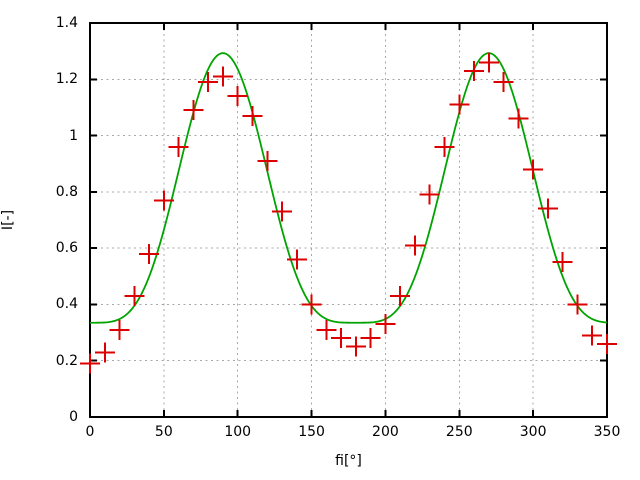 The image size is (640, 480). What do you see at coordinates (163, 432) in the screenshot?
I see `x-tick-label: 50` at bounding box center [163, 432].